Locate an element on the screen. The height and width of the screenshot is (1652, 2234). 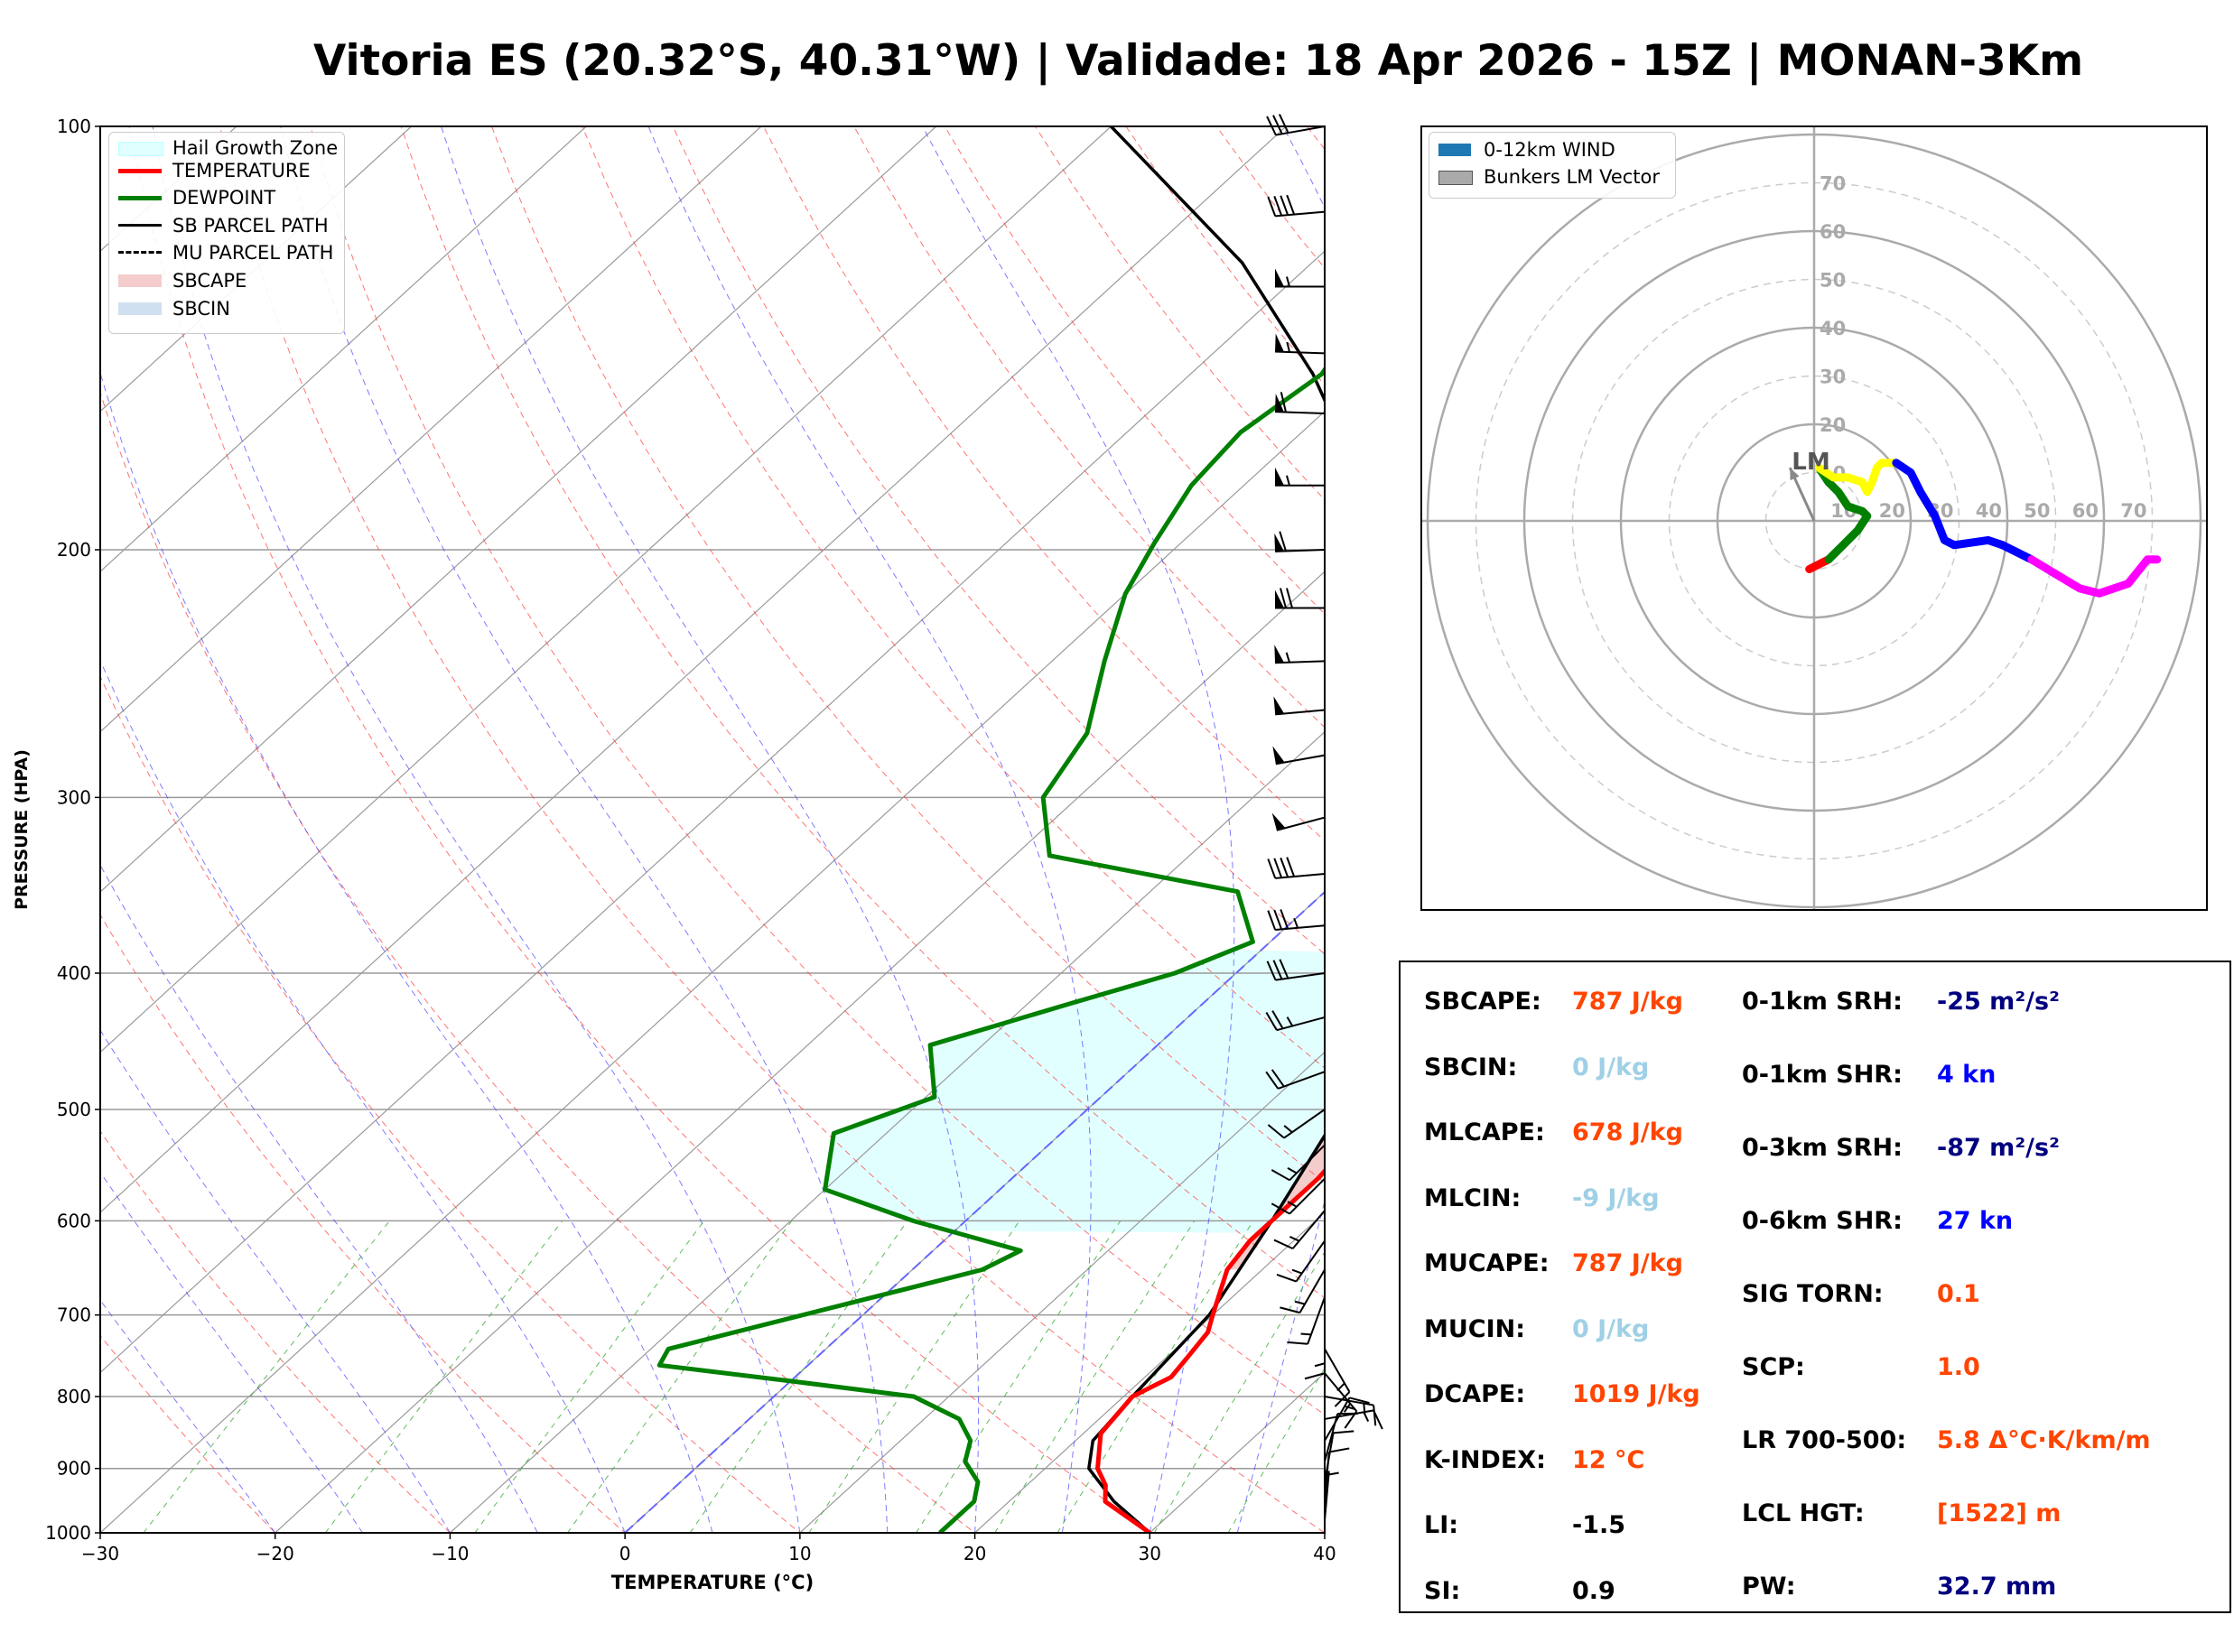
param-value: 0 J/kg is located at coordinates (1611, 1328).